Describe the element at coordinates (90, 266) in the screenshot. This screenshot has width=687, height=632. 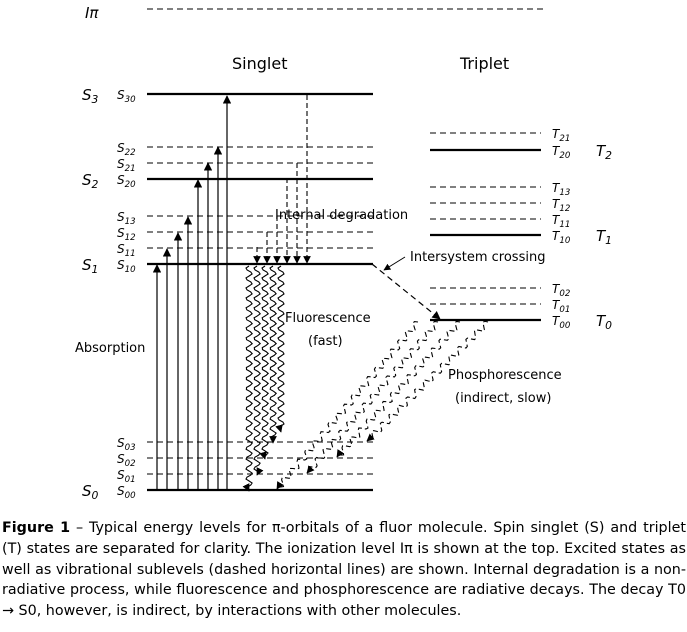
I see `state-label: S1` at that location.